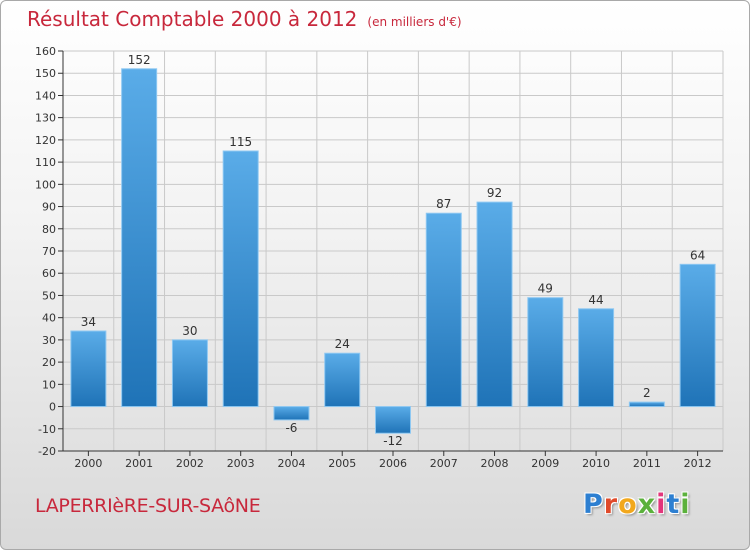 This screenshot has height=550, width=750. I want to click on logo-letter: o, so click(628, 504).